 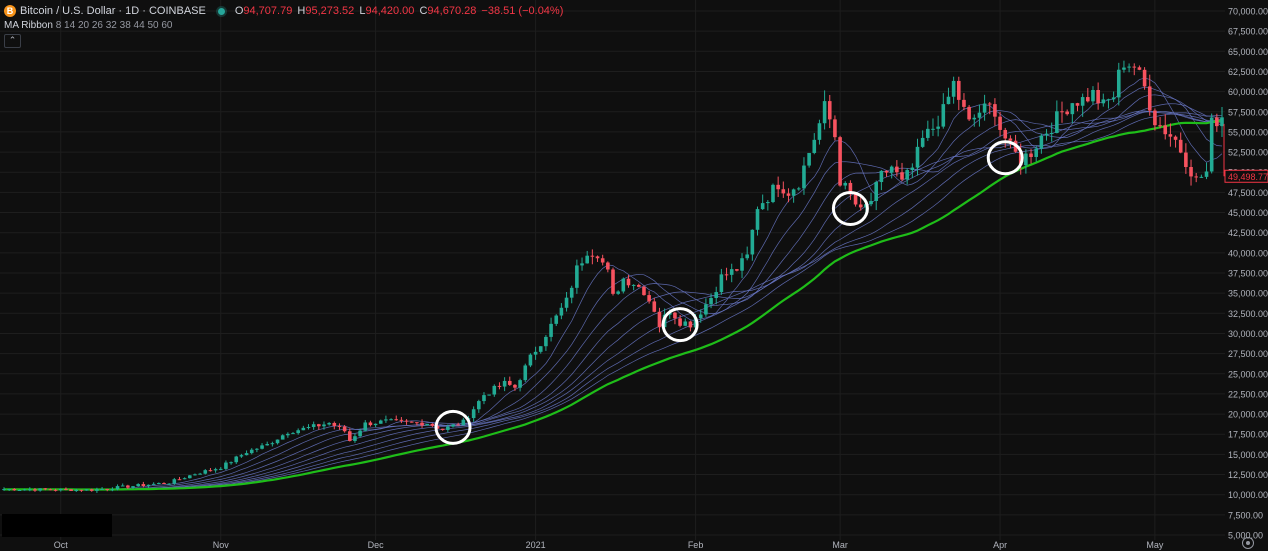 What do you see at coordinates (12, 41) in the screenshot?
I see `collapse-legend-button: ⌃` at bounding box center [12, 41].